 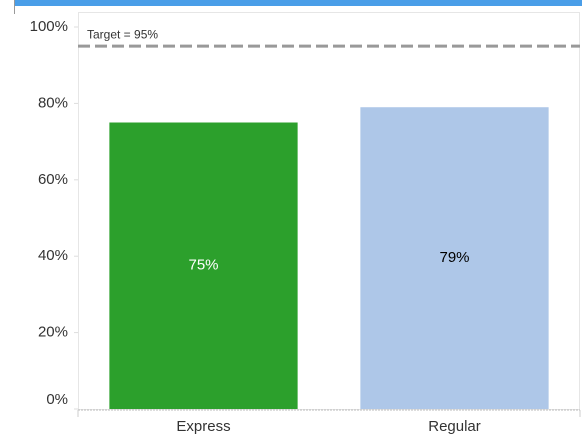 I want to click on x-tick-label: Express, so click(x=203, y=426).